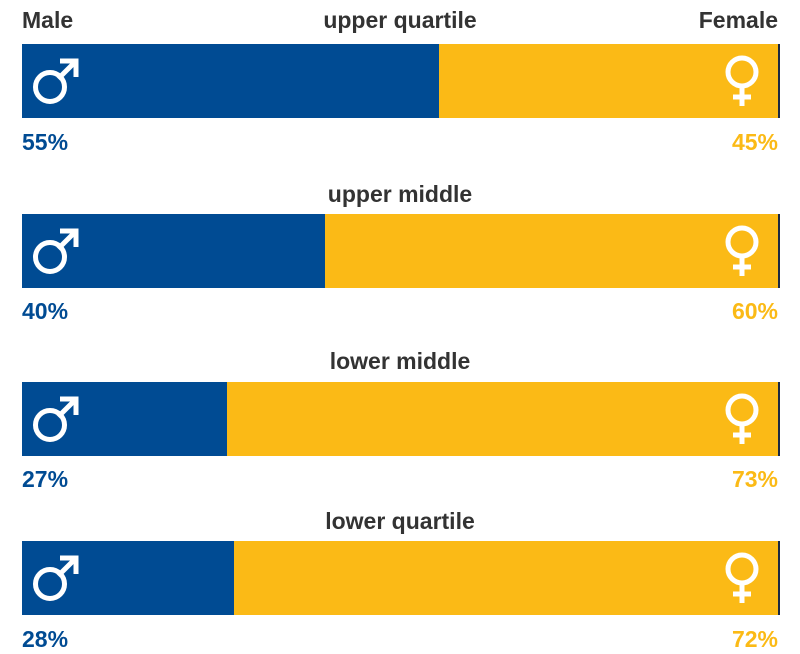  Describe the element at coordinates (738, 20) in the screenshot. I see `legend-female-label: Female` at that location.